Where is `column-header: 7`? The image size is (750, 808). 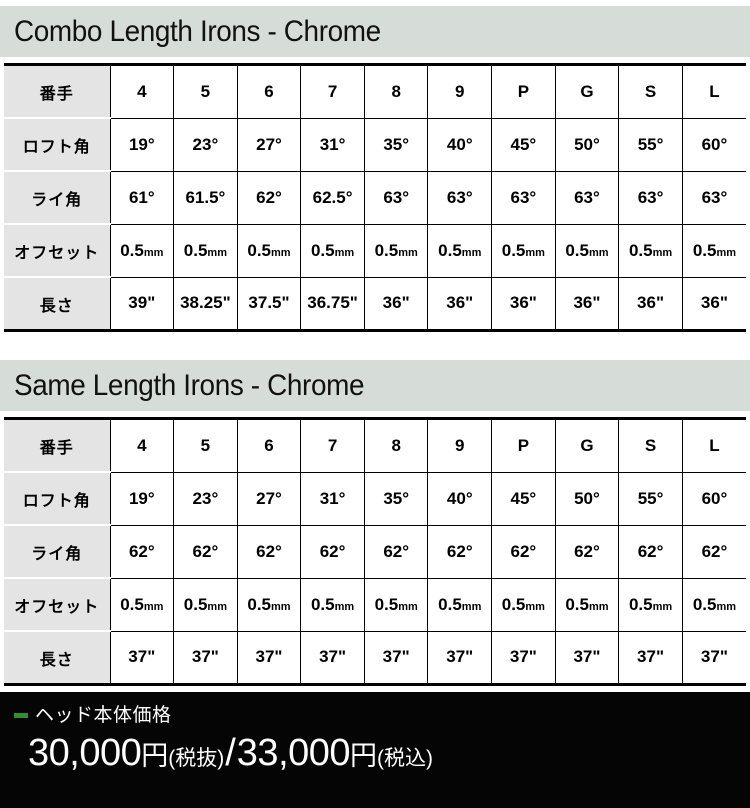
column-header: 7 is located at coordinates (332, 445).